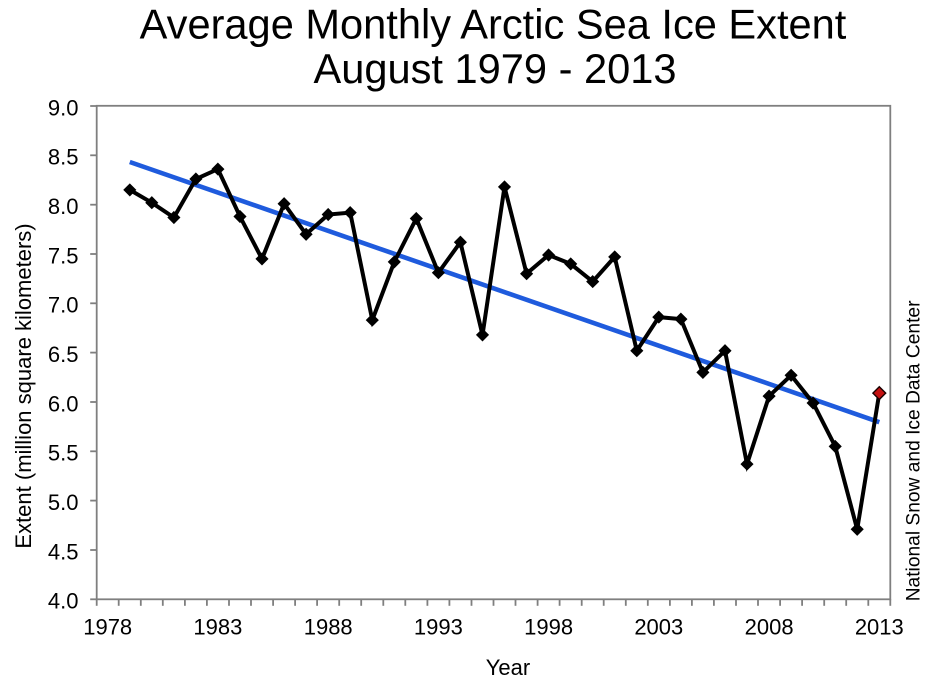  What do you see at coordinates (63, 206) in the screenshot?
I see `svg-text: 8.0` at bounding box center [63, 206].